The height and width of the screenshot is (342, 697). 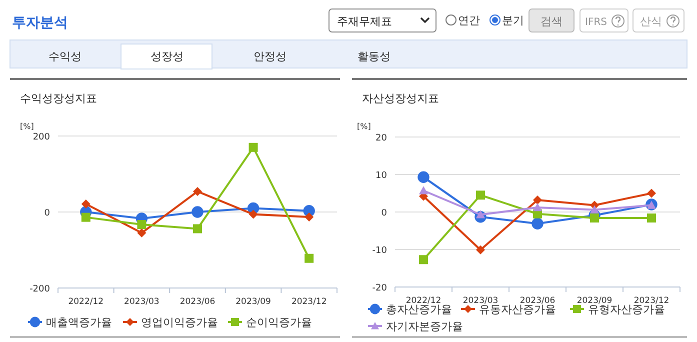 What do you see at coordinates (374, 56) in the screenshot?
I see `text: 활동성` at bounding box center [374, 56].